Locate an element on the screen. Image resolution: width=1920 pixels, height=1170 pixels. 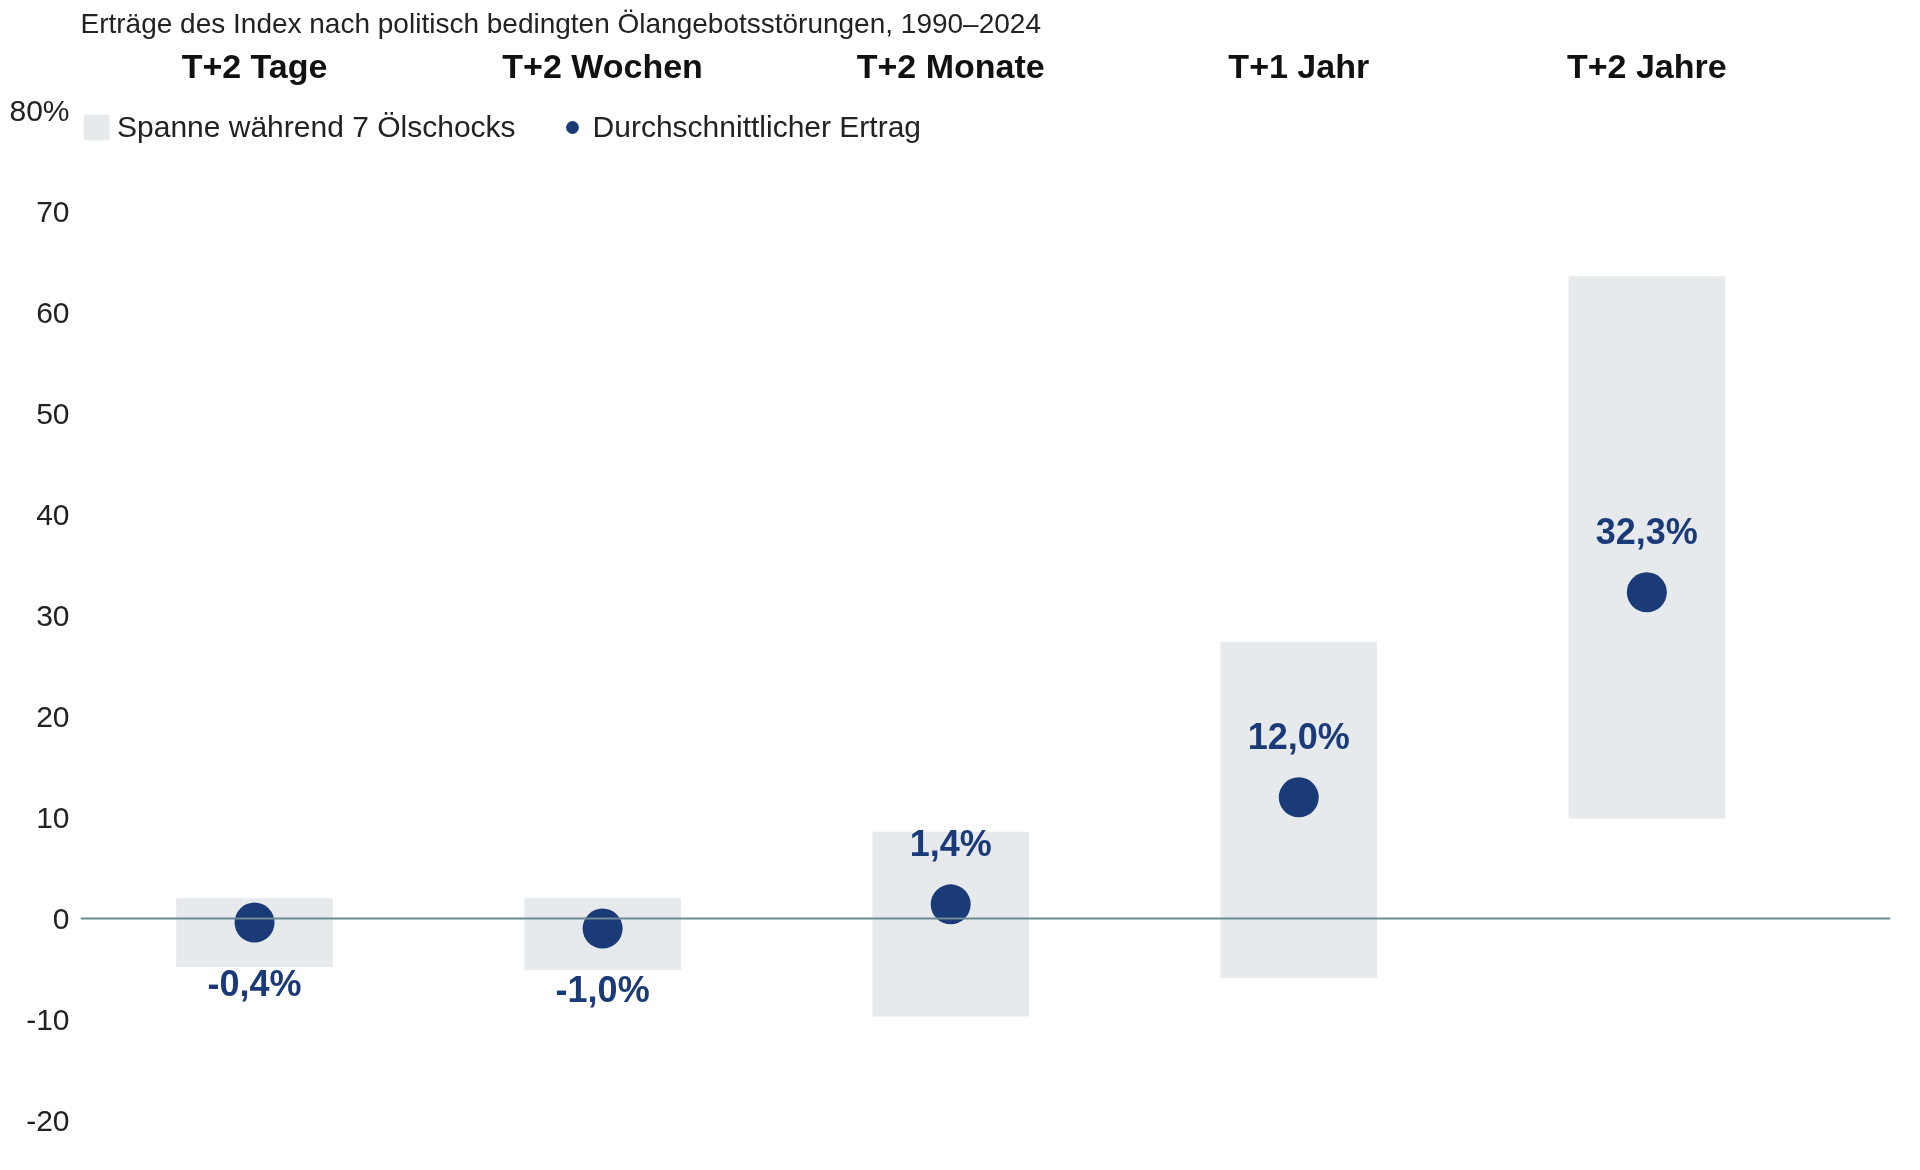
data-label: -0,4% is located at coordinates (254, 983).